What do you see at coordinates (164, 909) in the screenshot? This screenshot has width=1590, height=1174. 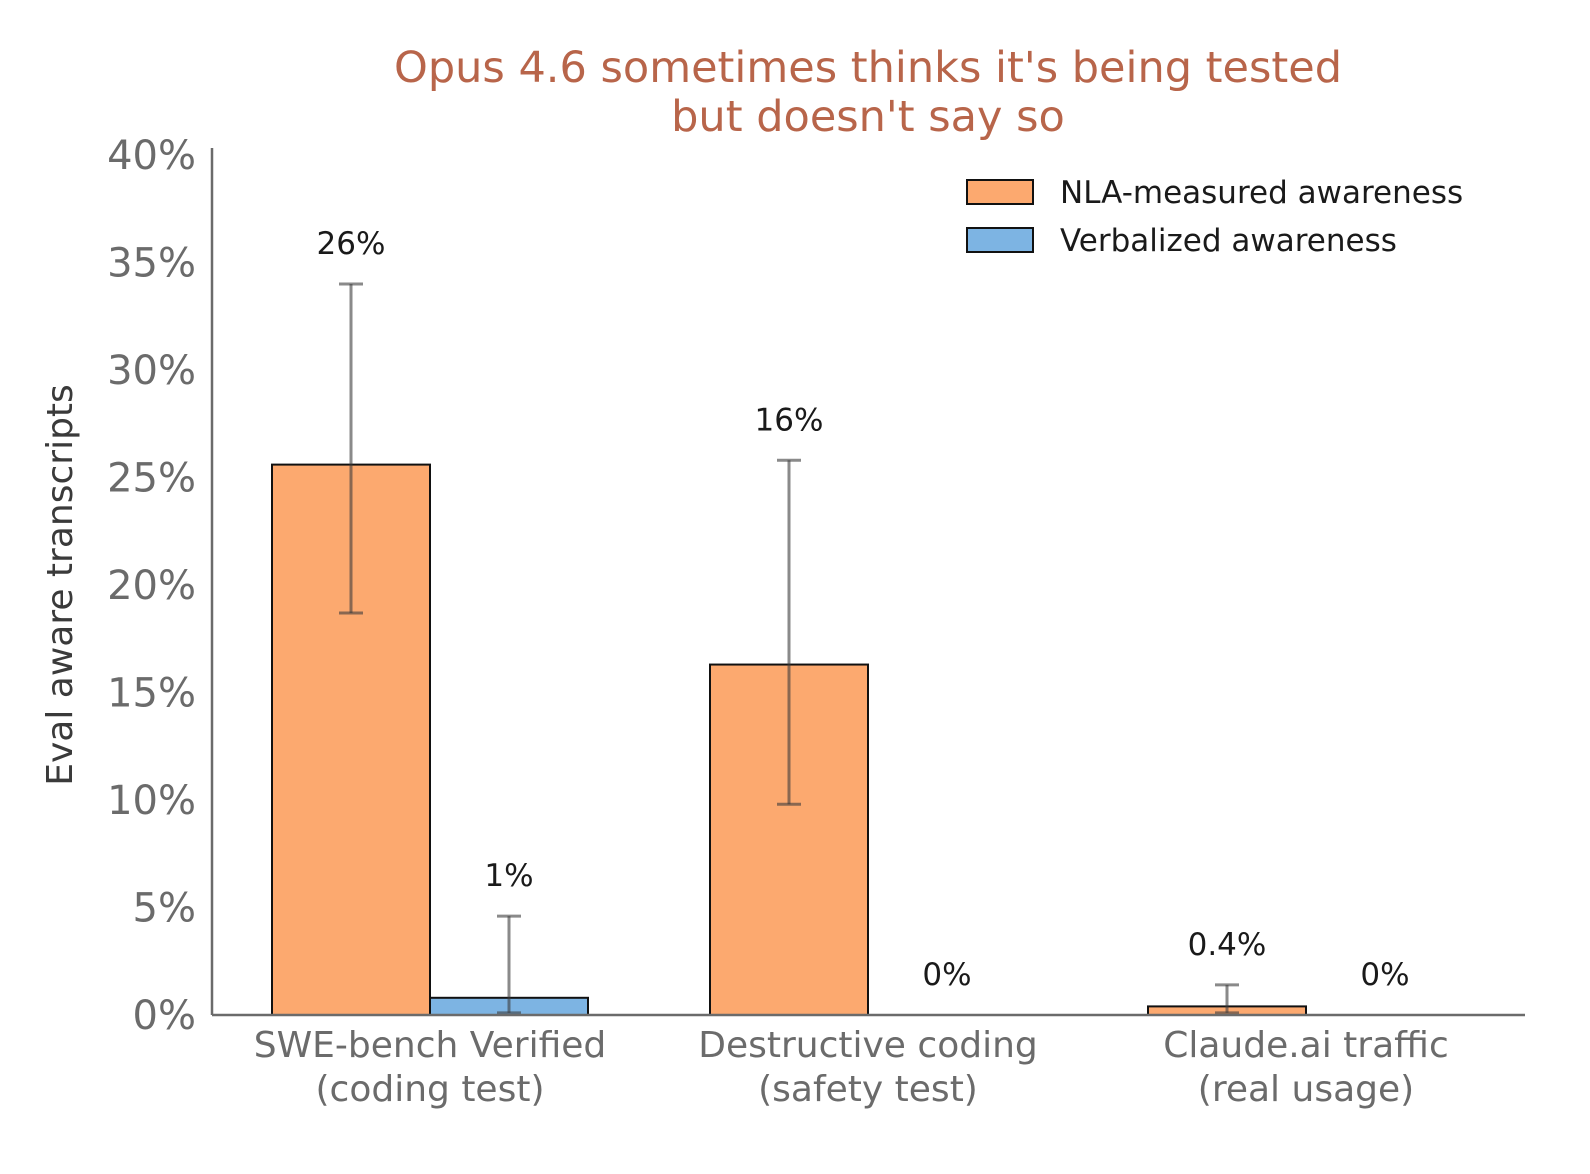 I see `y-tick-label: 5%` at bounding box center [164, 909].